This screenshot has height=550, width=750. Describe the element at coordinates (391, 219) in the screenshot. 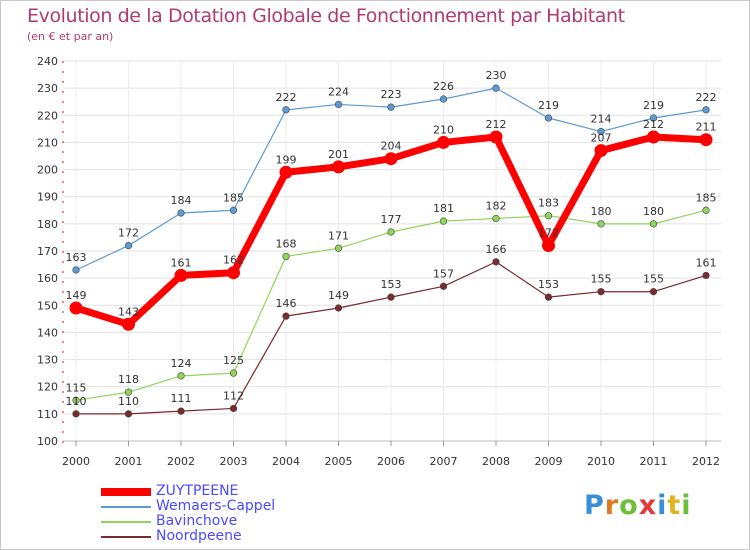

I see `data-label: 177` at that location.